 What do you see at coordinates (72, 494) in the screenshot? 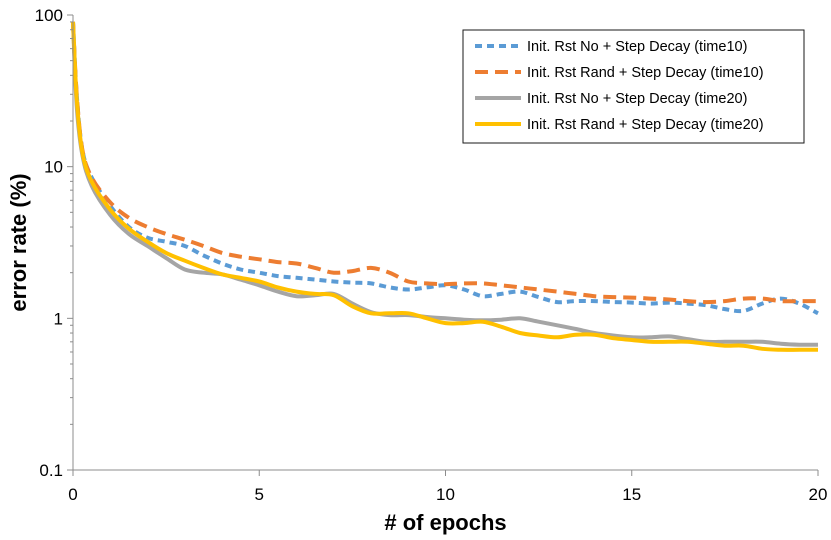
I see `x-tick-label: 0` at bounding box center [72, 494].